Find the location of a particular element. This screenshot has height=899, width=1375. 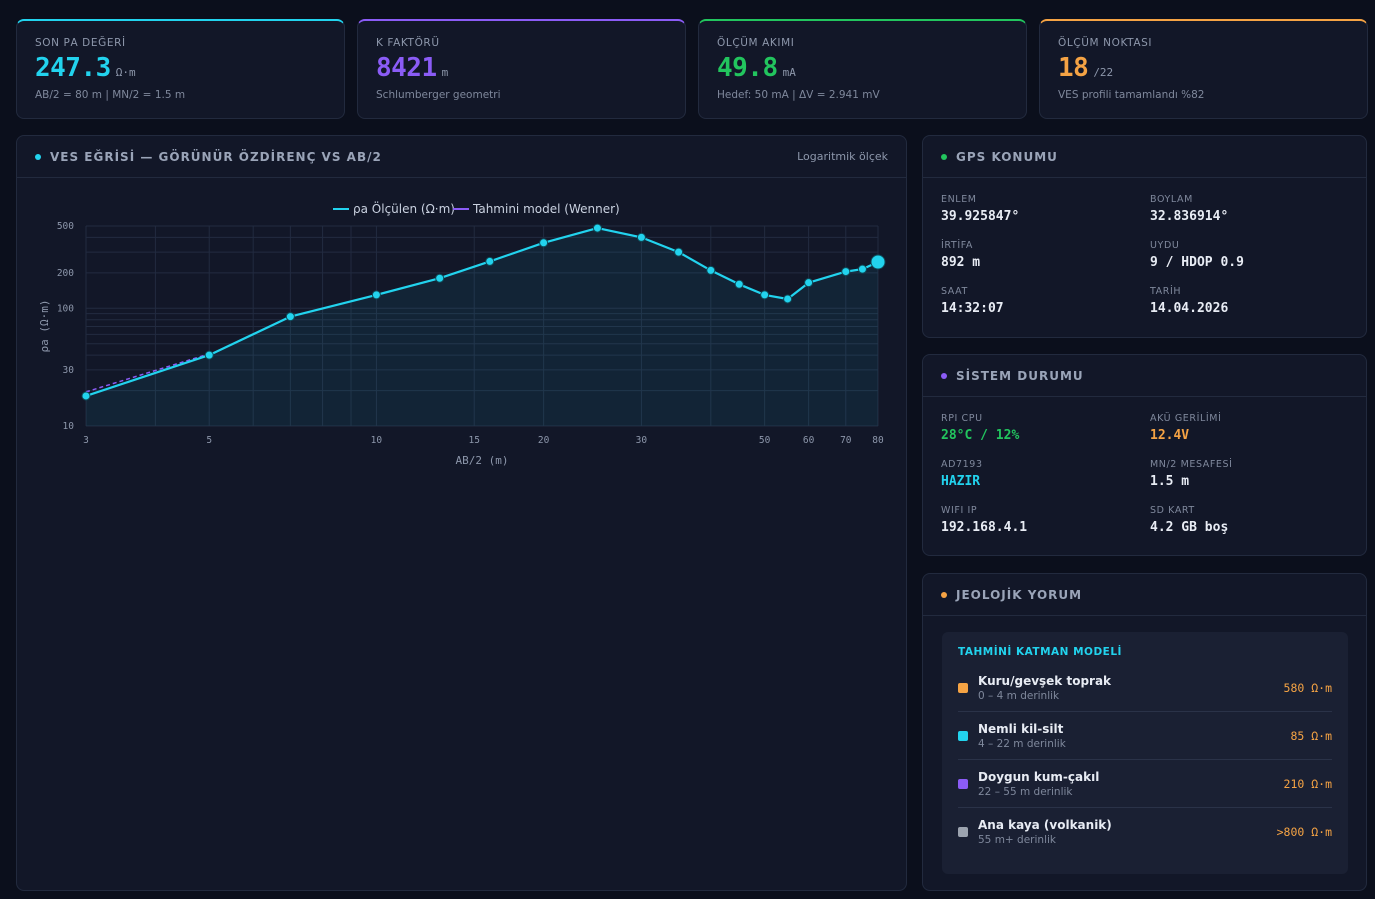

layer-name: Doygun kum-çakıl is located at coordinates (1039, 776).